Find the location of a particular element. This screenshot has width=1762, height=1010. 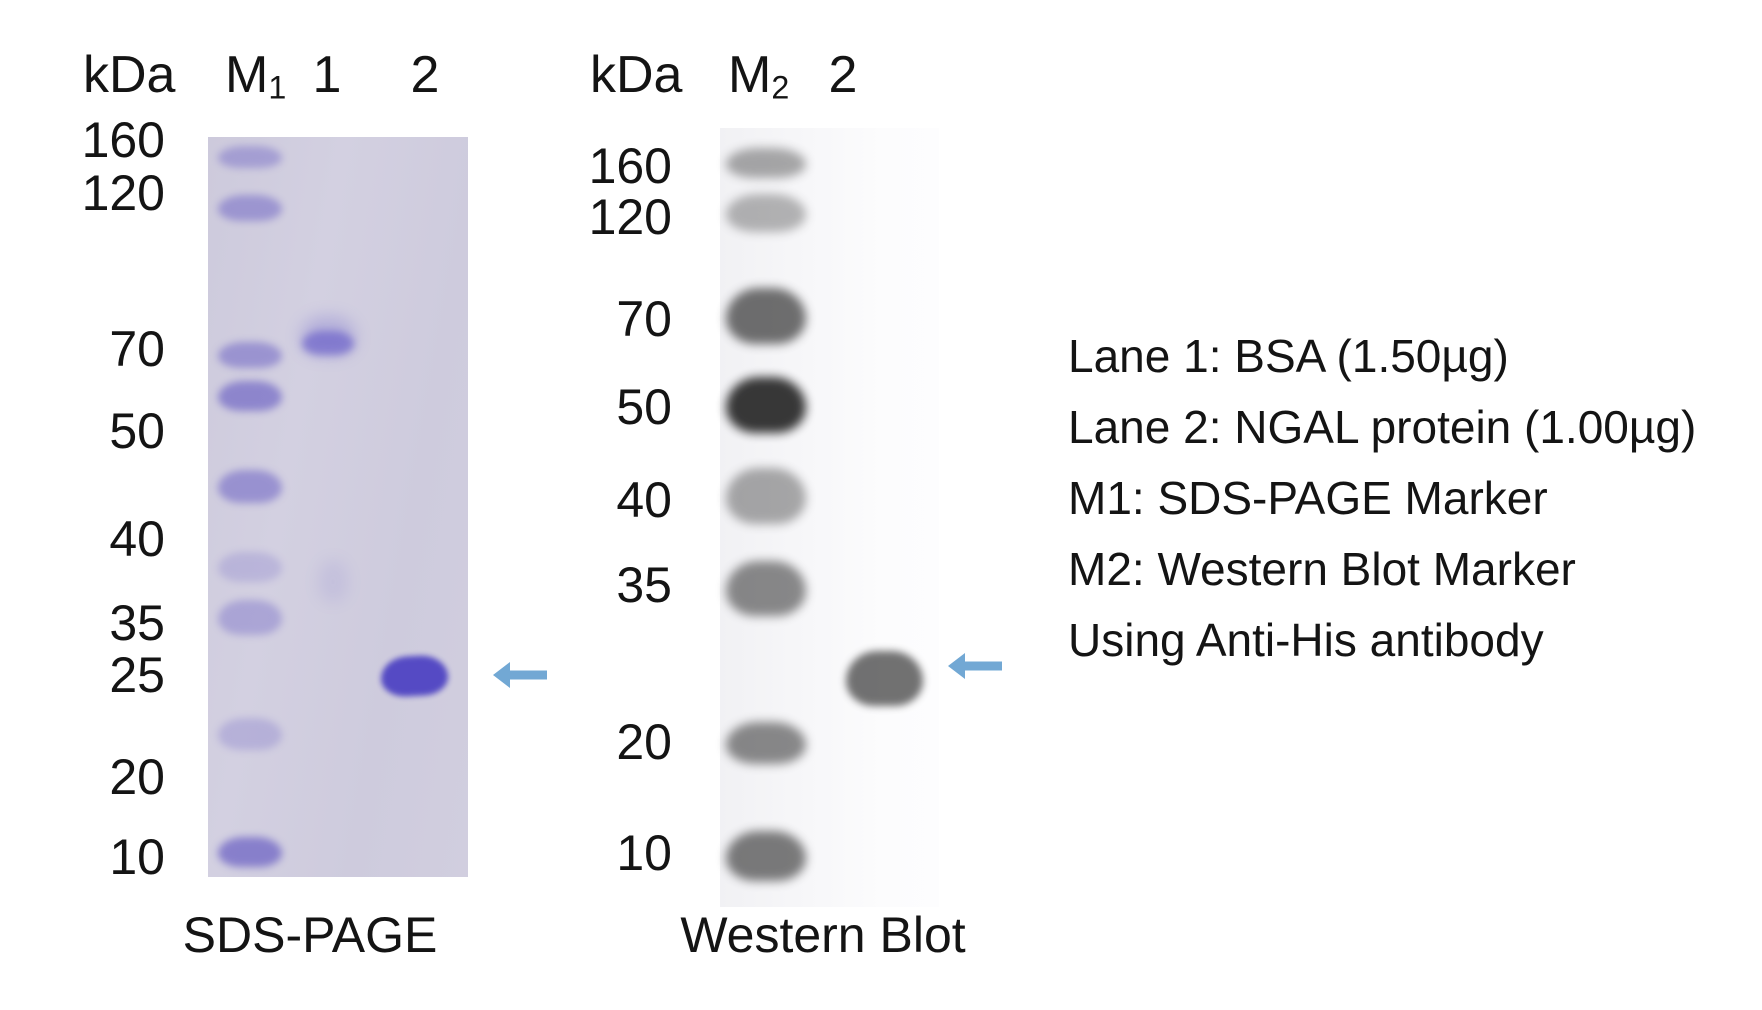

sds-marker-band-22kda is located at coordinates (250, 734).